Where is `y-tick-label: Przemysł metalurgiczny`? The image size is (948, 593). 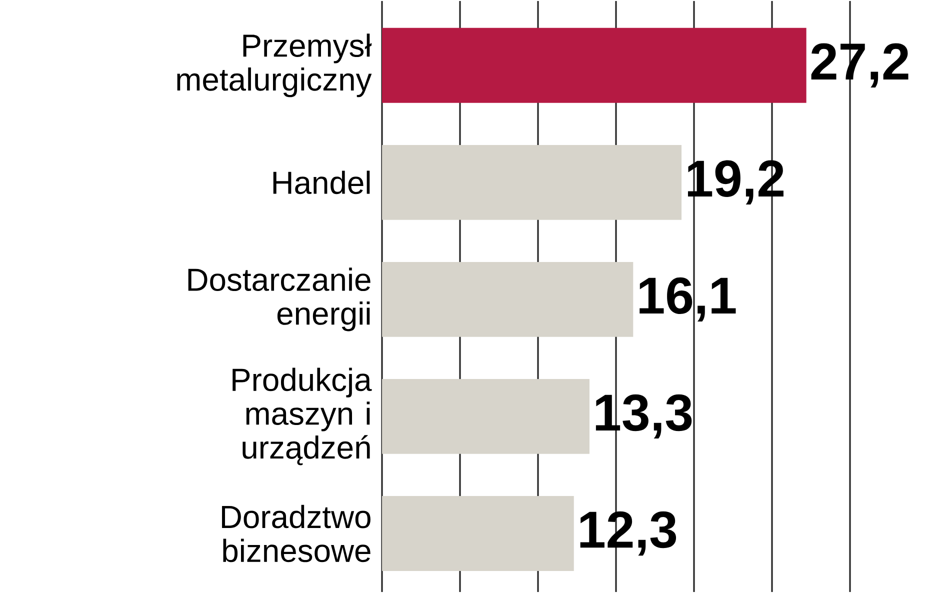
y-tick-label: Przemysł metalurgiczny is located at coordinates (274, 66).